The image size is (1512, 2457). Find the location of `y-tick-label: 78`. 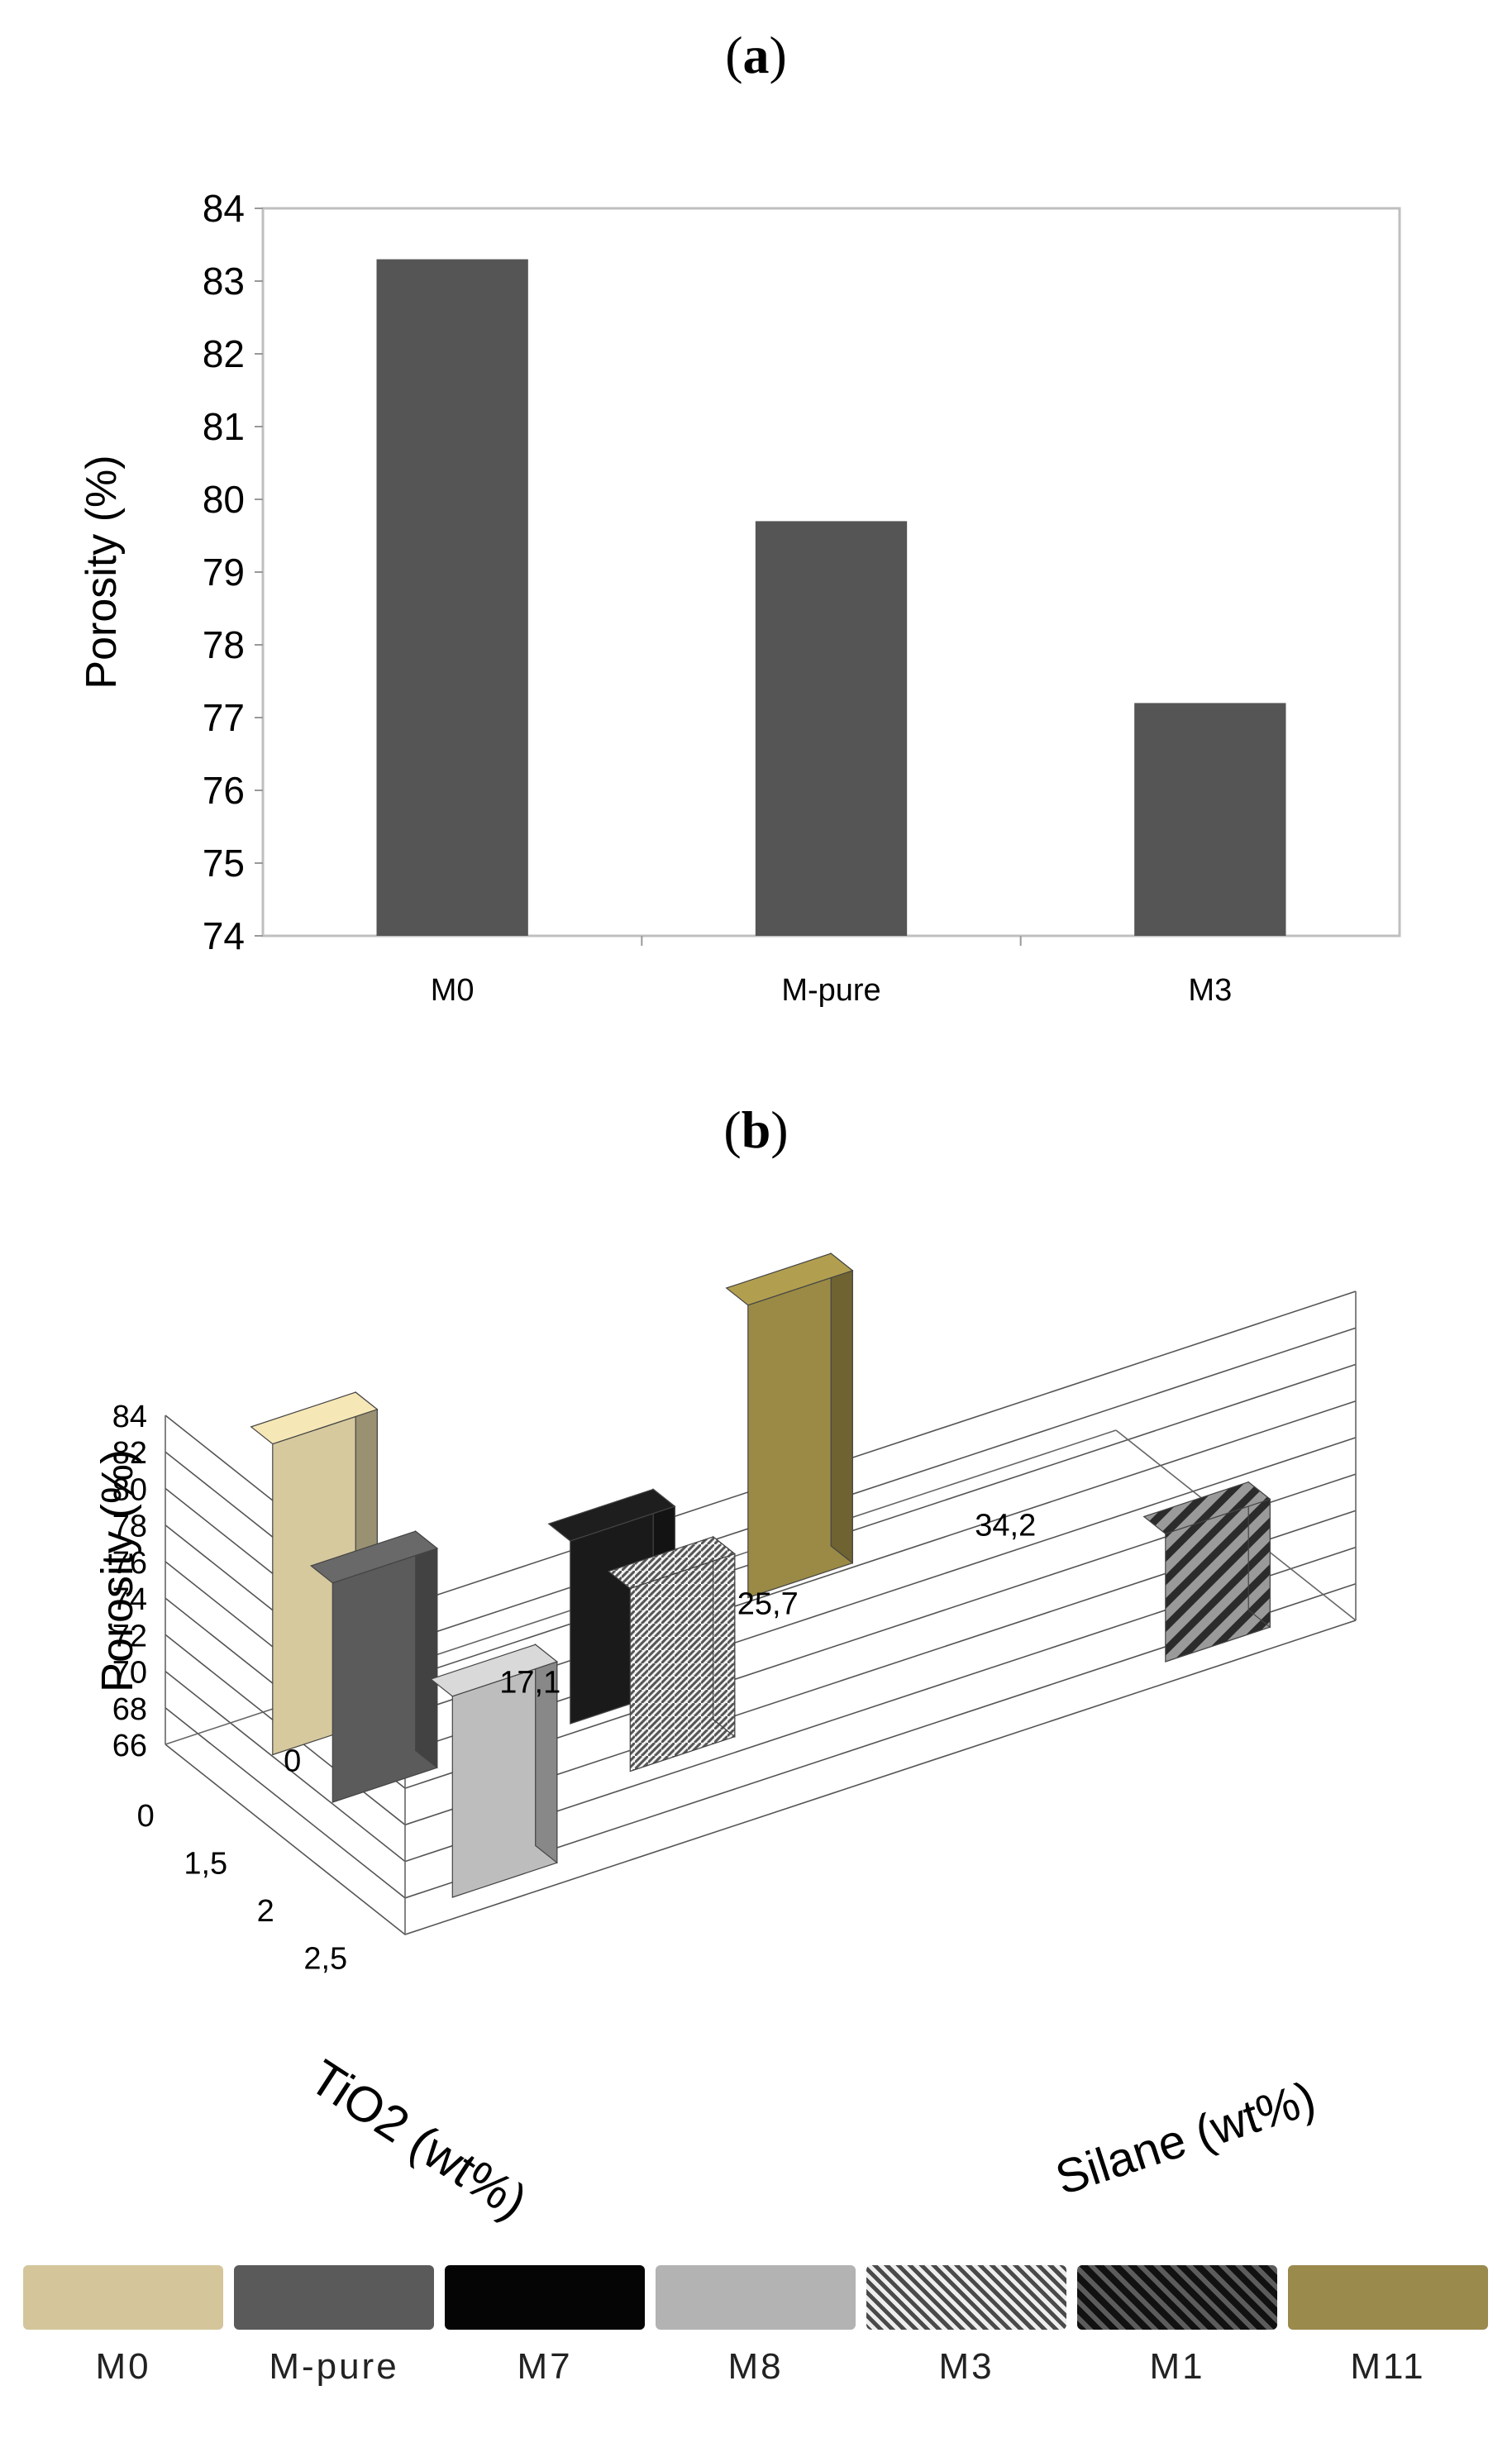

y-tick-label: 78 is located at coordinates (224, 644).